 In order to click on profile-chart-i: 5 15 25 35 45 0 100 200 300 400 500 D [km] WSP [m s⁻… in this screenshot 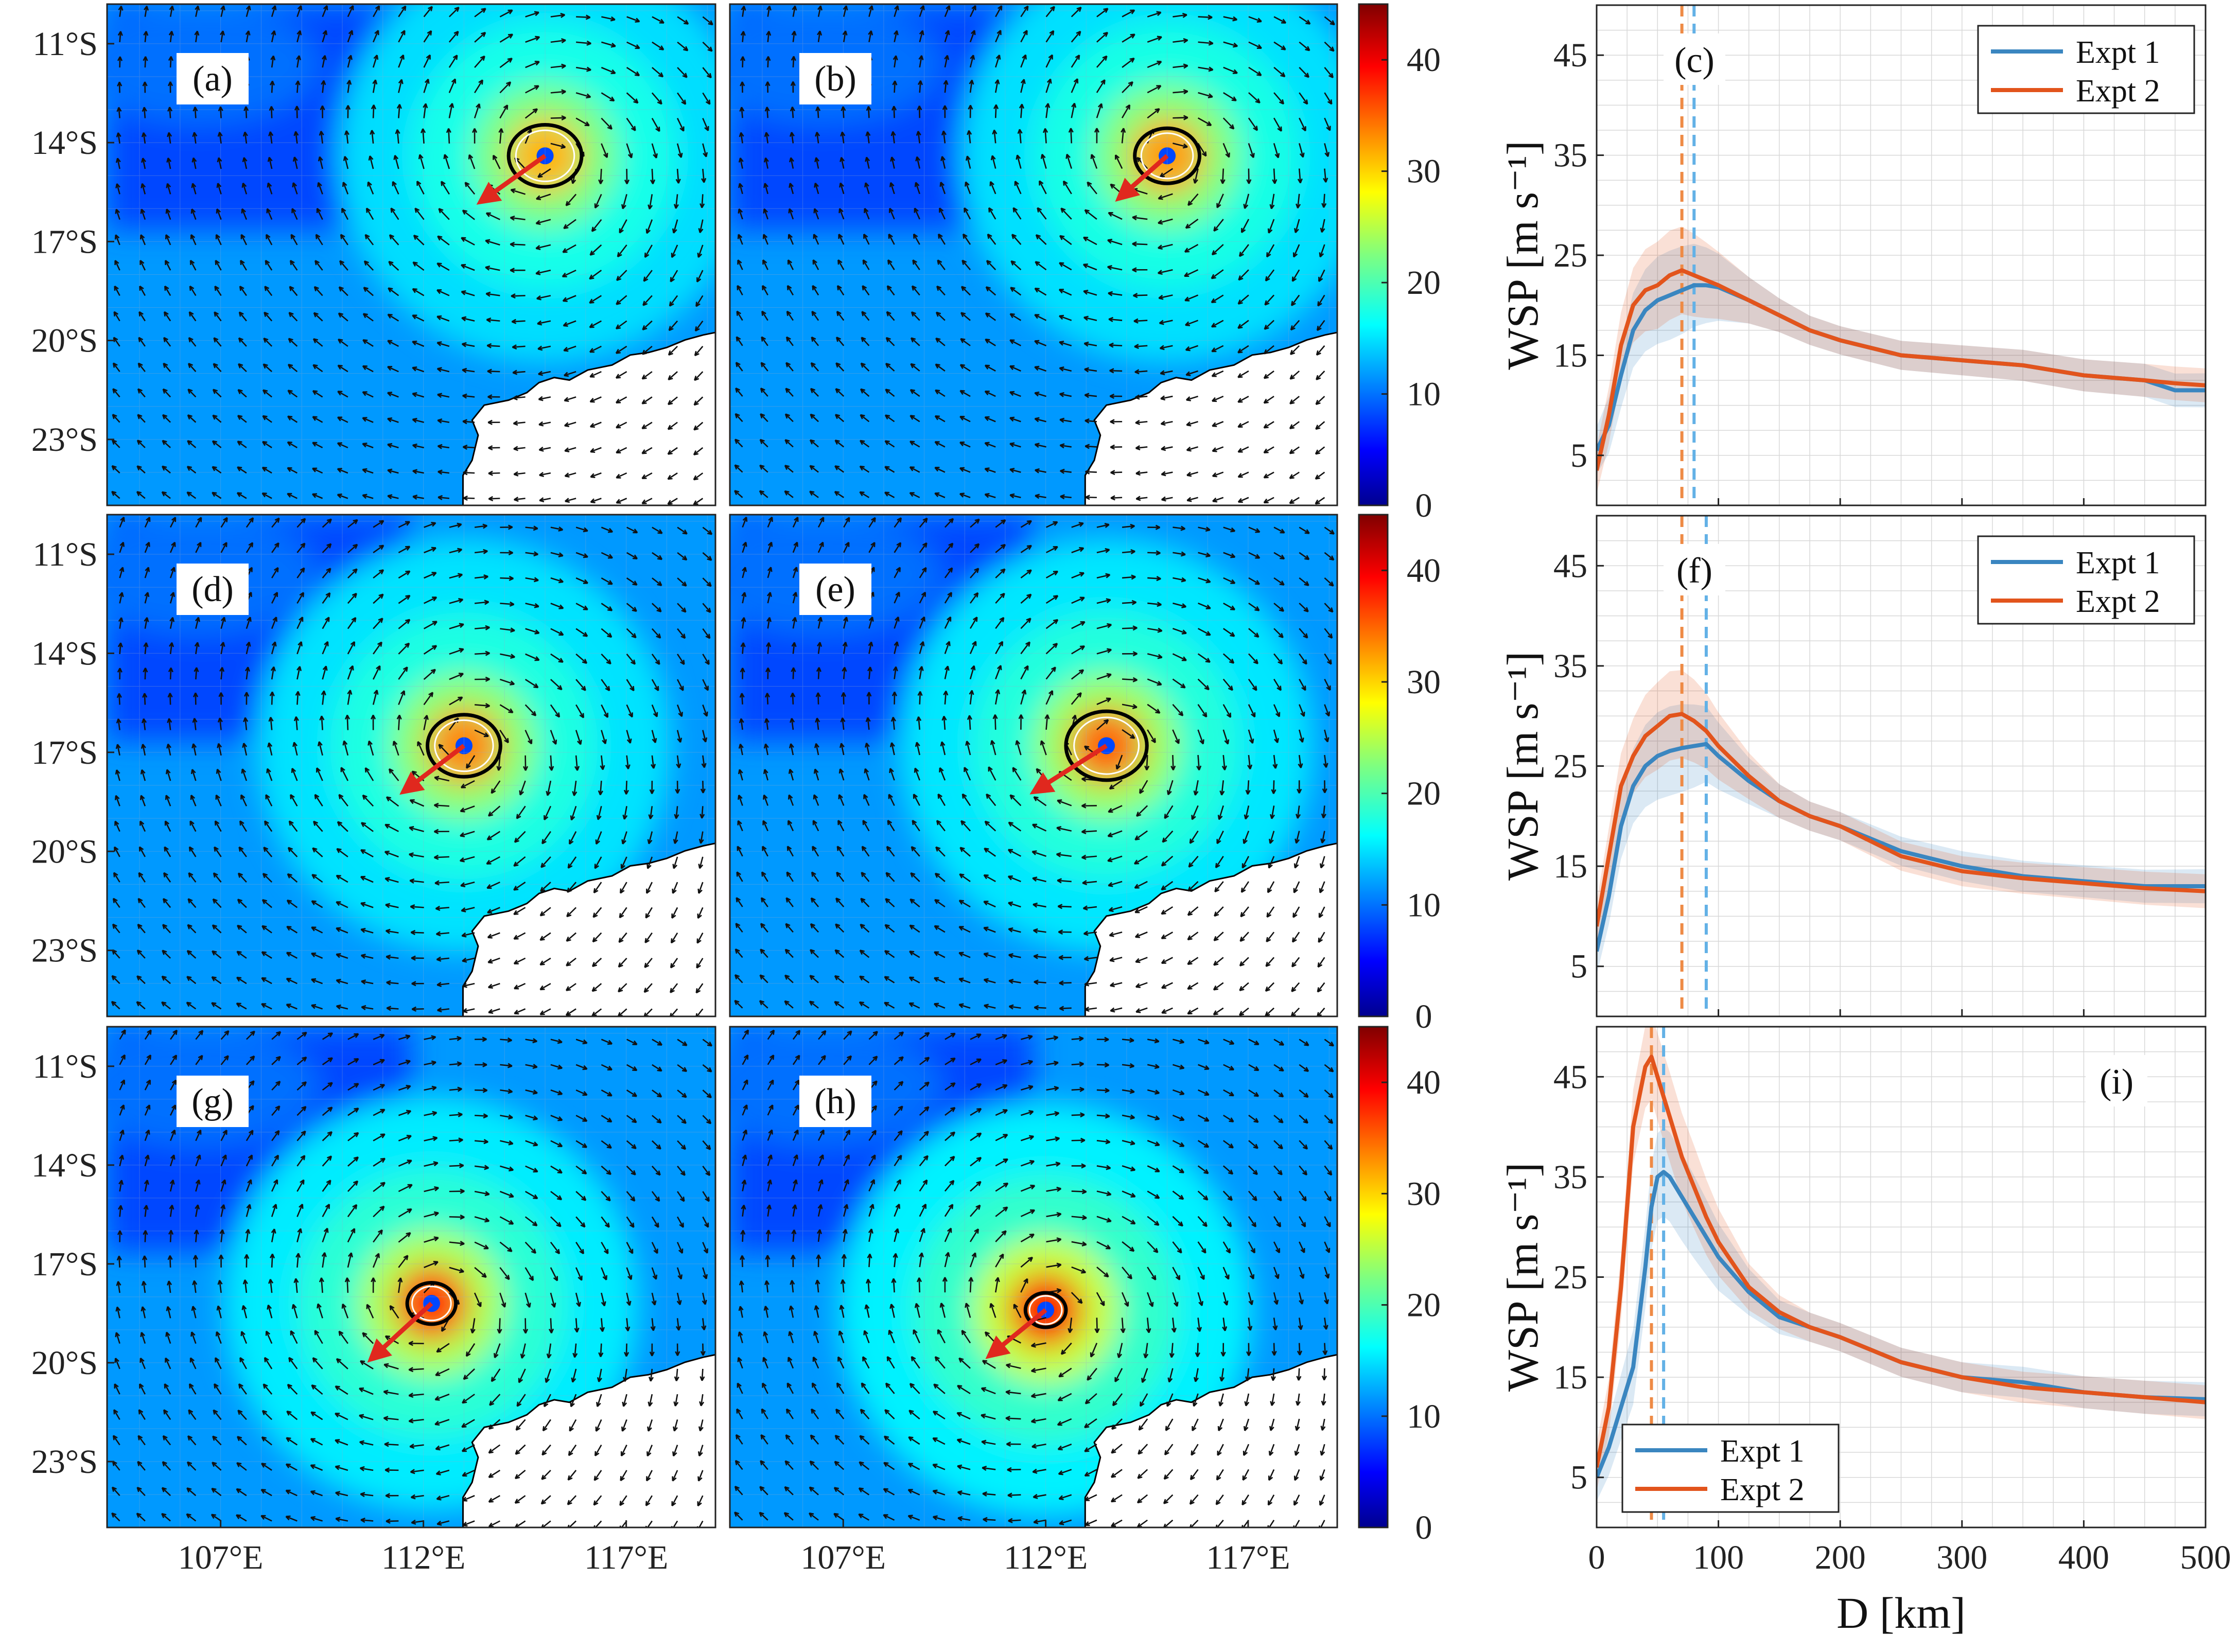, I will do `click(1865, 1332)`.